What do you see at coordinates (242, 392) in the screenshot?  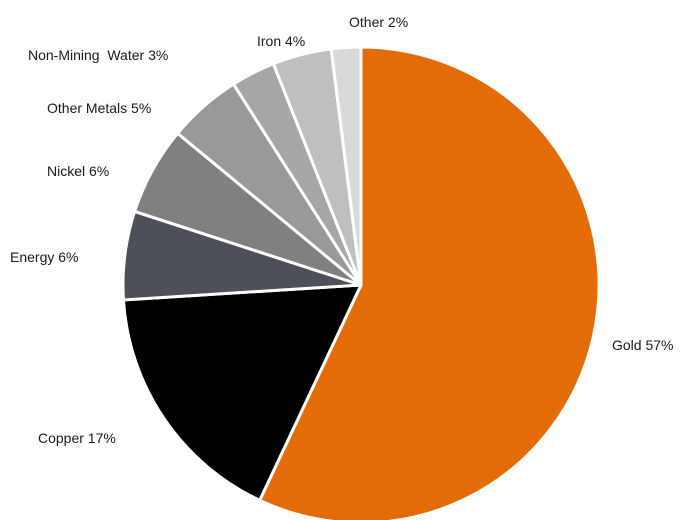 I see `pie-slice-copper` at bounding box center [242, 392].